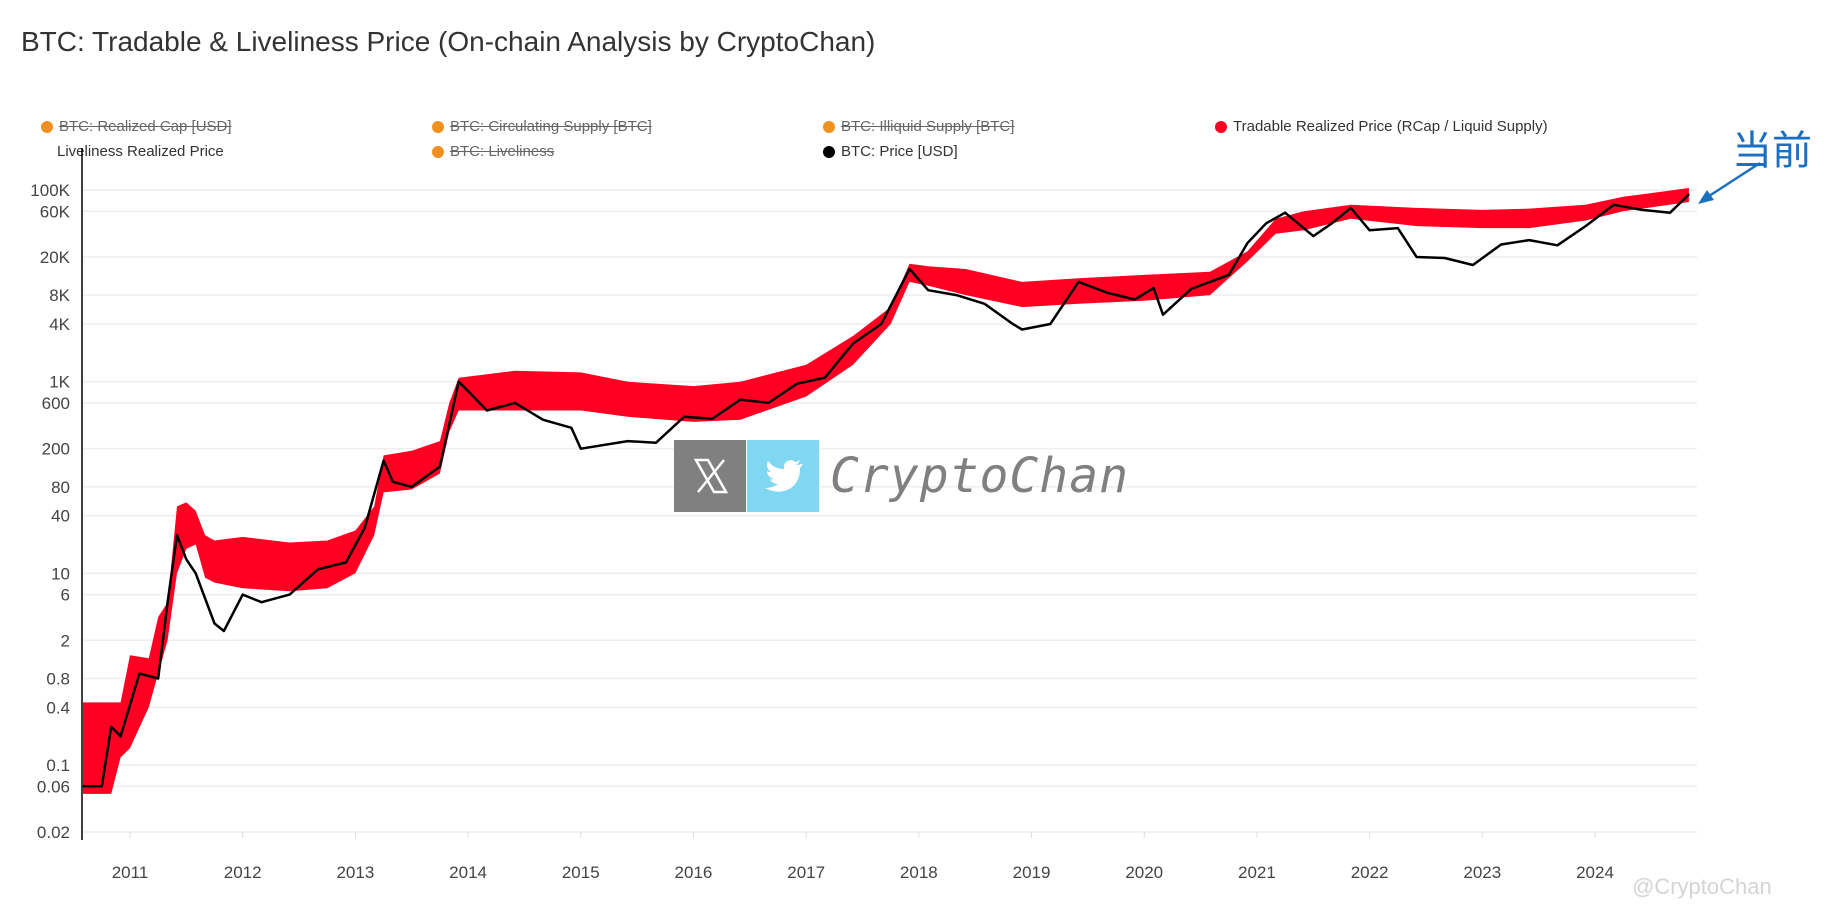 The width and height of the screenshot is (1831, 910). Describe the element at coordinates (53, 786) in the screenshot. I see `y-tick-label: 0.06` at that location.